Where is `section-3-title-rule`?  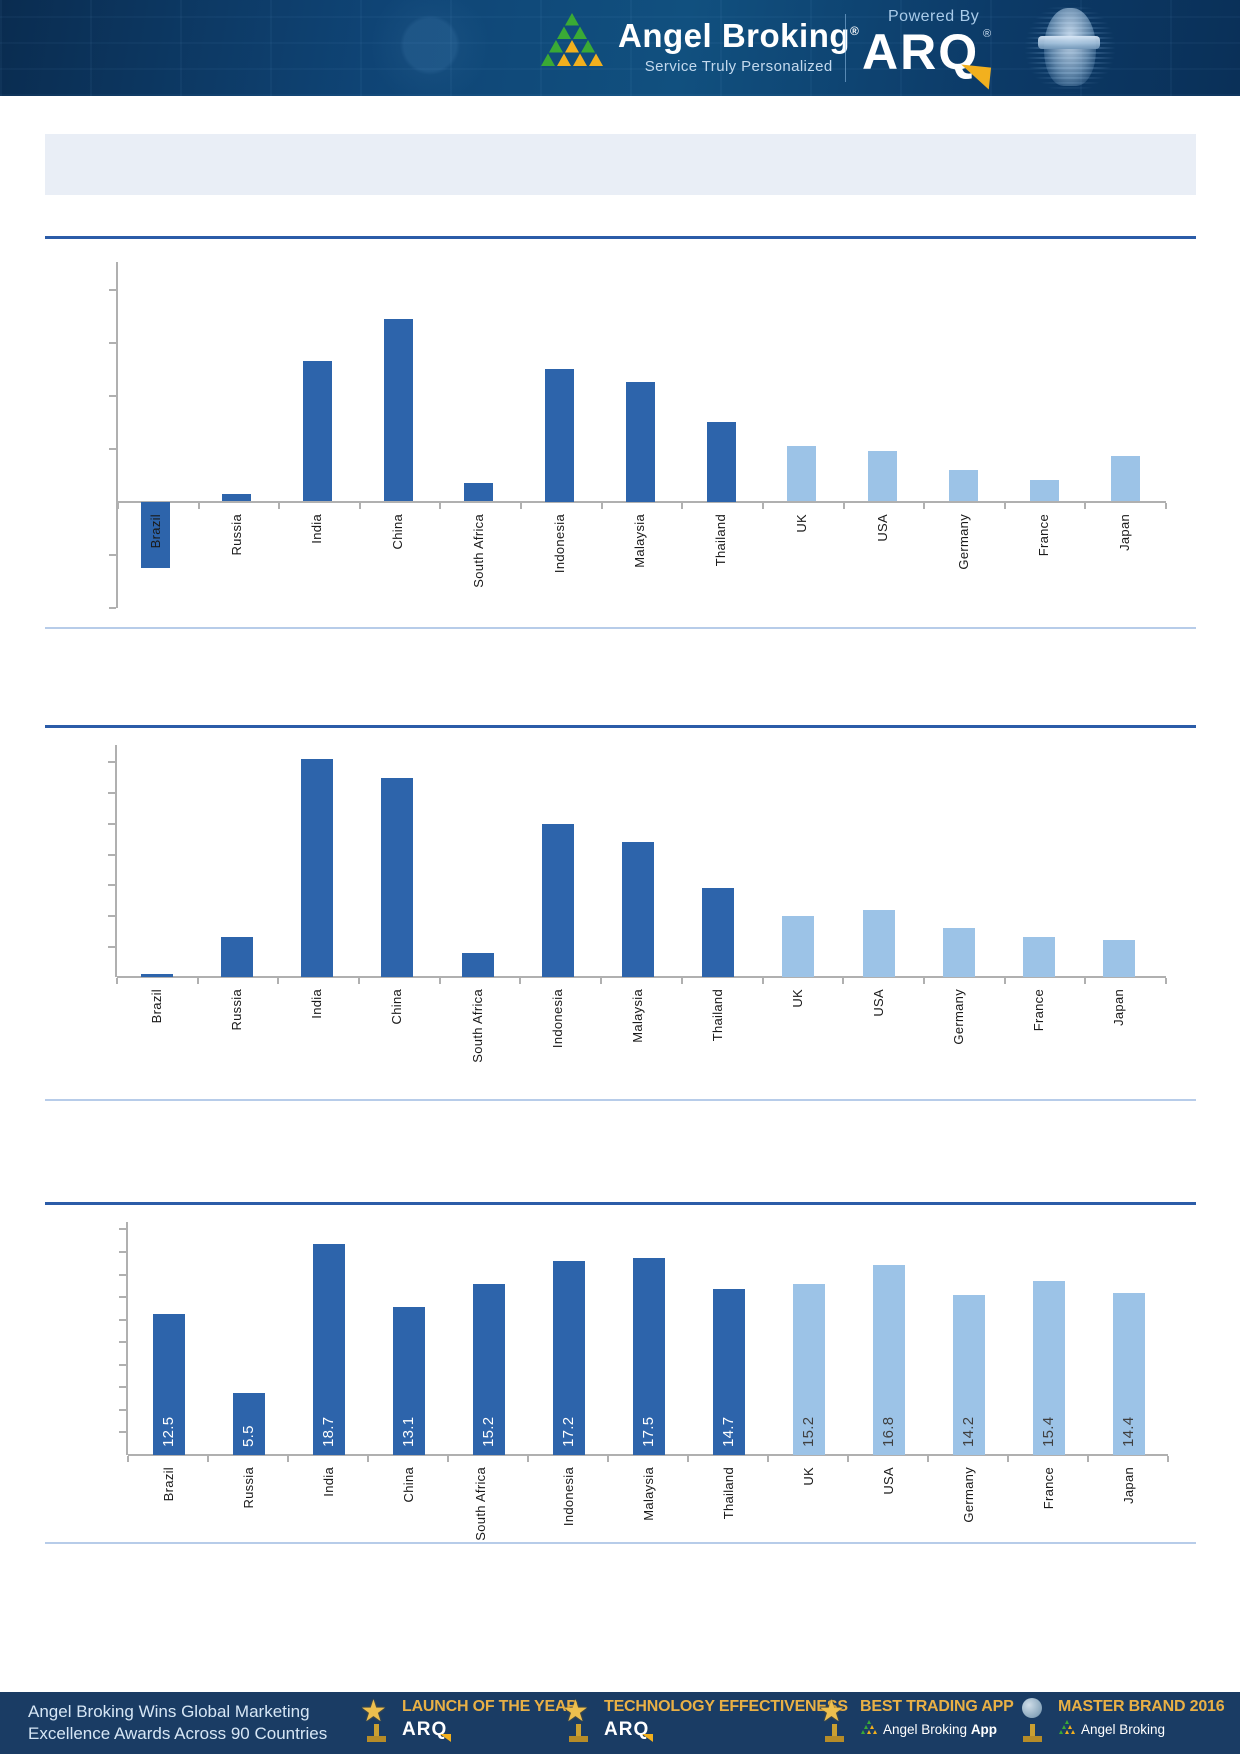
section-3-title-rule is located at coordinates (620, 1203).